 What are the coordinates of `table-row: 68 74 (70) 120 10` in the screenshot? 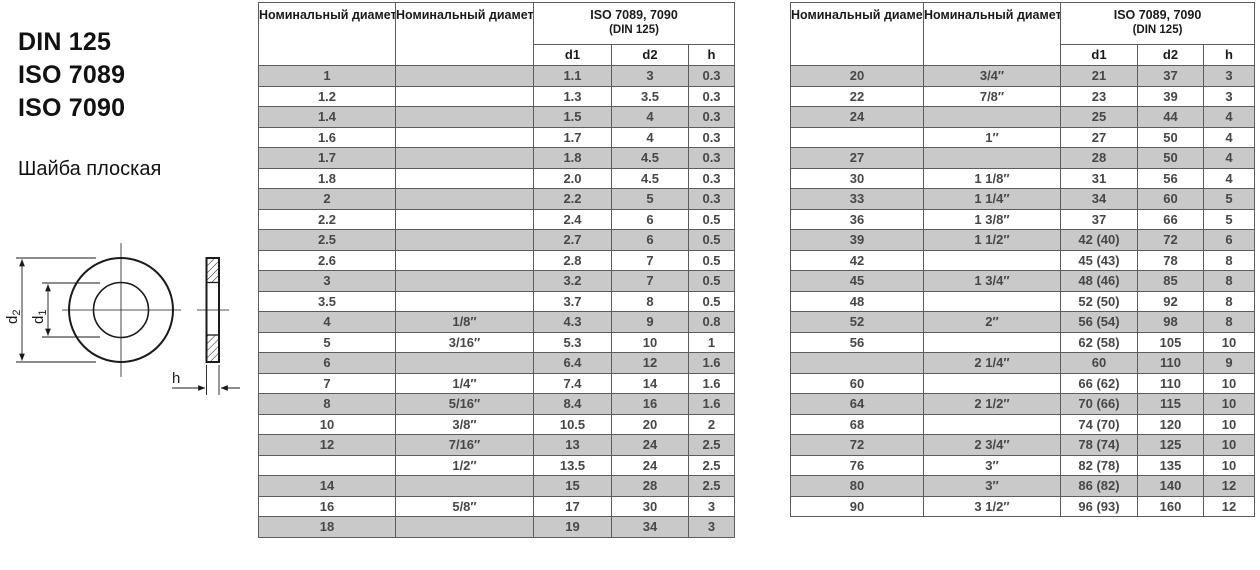 It's located at (1023, 424).